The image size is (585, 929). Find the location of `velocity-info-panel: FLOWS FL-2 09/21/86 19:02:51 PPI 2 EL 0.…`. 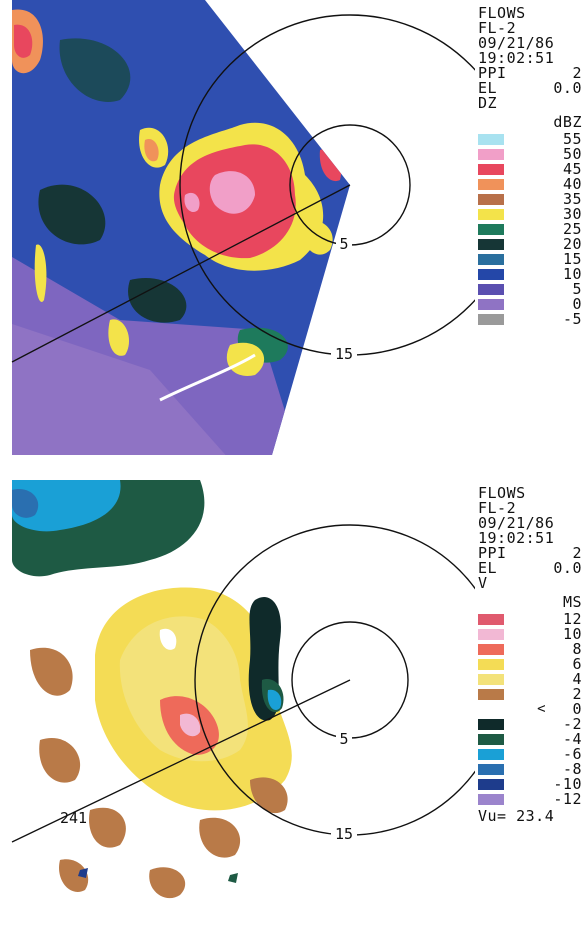

velocity-info-panel: FLOWS FL-2 09/21/86 19:02:51 PPI 2 EL 0.… is located at coordinates (530, 655).